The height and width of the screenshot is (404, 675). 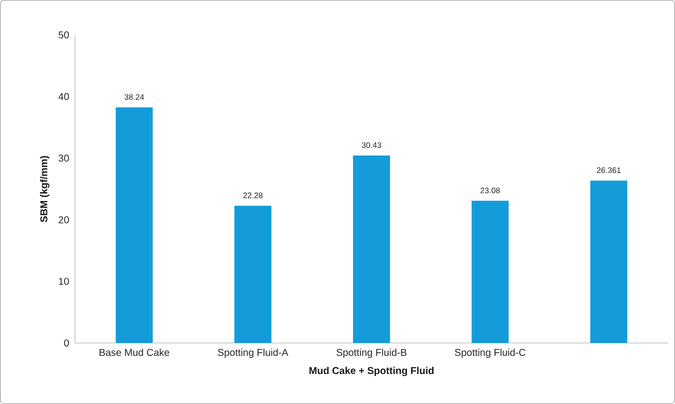 What do you see at coordinates (253, 353) in the screenshot?
I see `x-tick-label: Spotting Fluid-A` at bounding box center [253, 353].